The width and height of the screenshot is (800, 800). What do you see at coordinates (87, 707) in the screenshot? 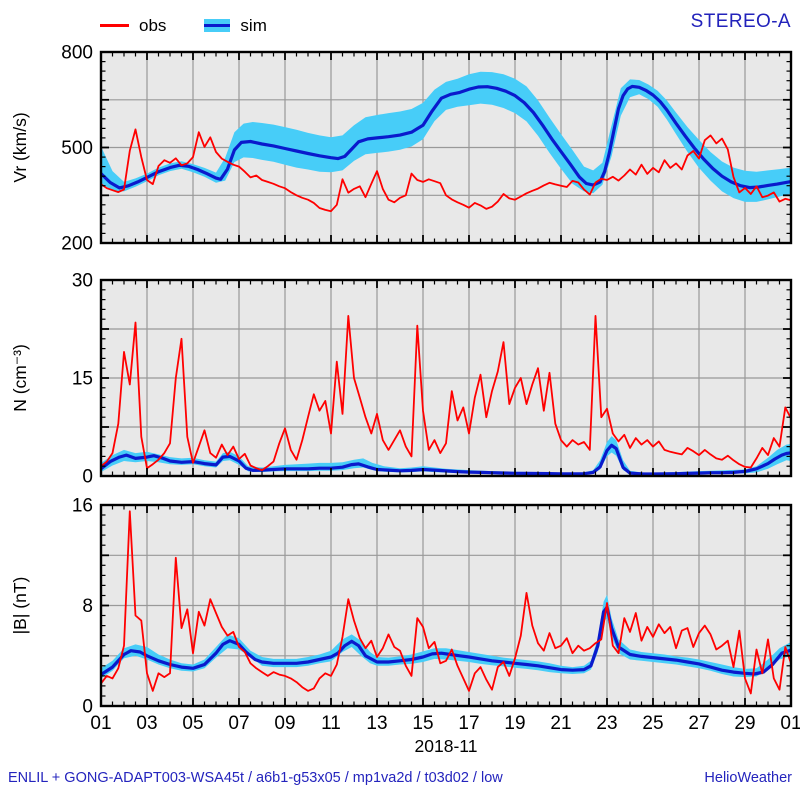
I see `b-ytick-label: 0` at bounding box center [87, 707].